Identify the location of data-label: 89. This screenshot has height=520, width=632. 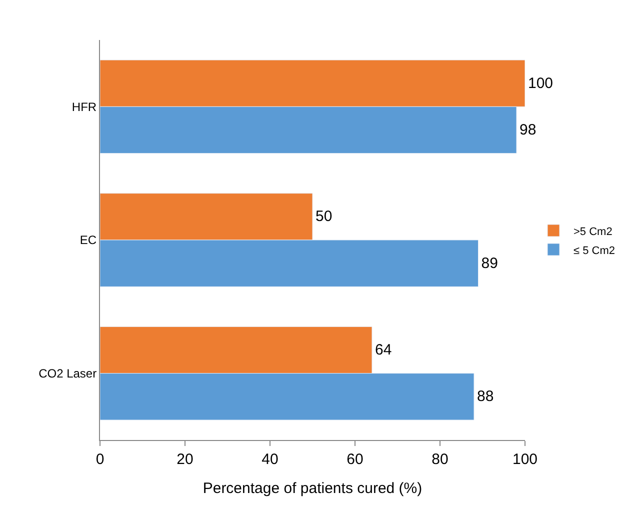
(489, 263).